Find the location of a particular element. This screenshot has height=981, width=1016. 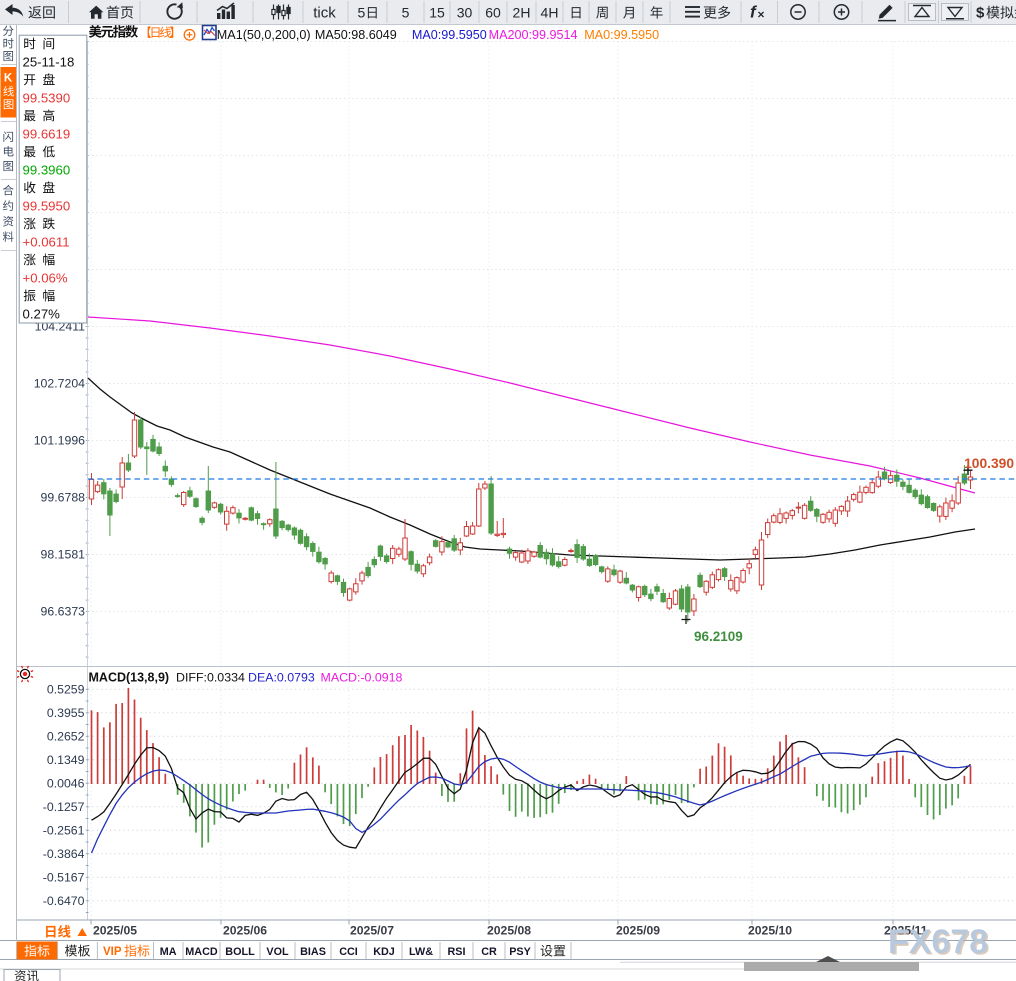

svg-text: BOLL is located at coordinates (240, 952).